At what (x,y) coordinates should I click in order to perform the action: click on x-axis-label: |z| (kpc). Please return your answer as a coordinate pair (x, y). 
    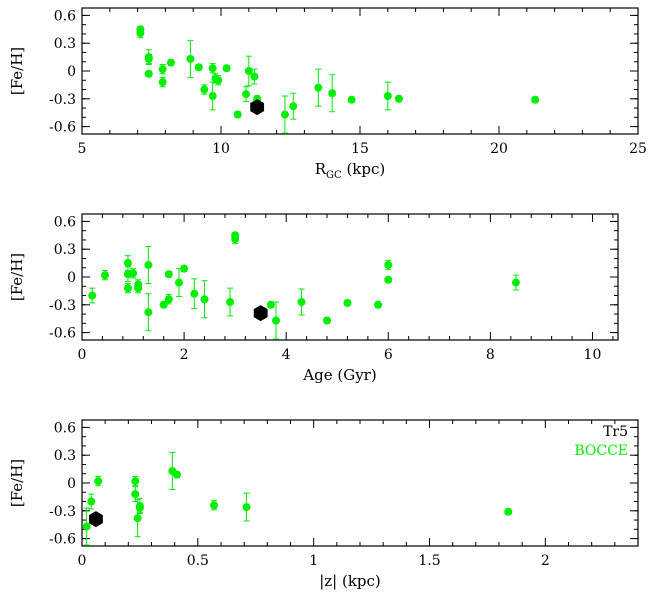
    Looking at the image, I should click on (350, 581).